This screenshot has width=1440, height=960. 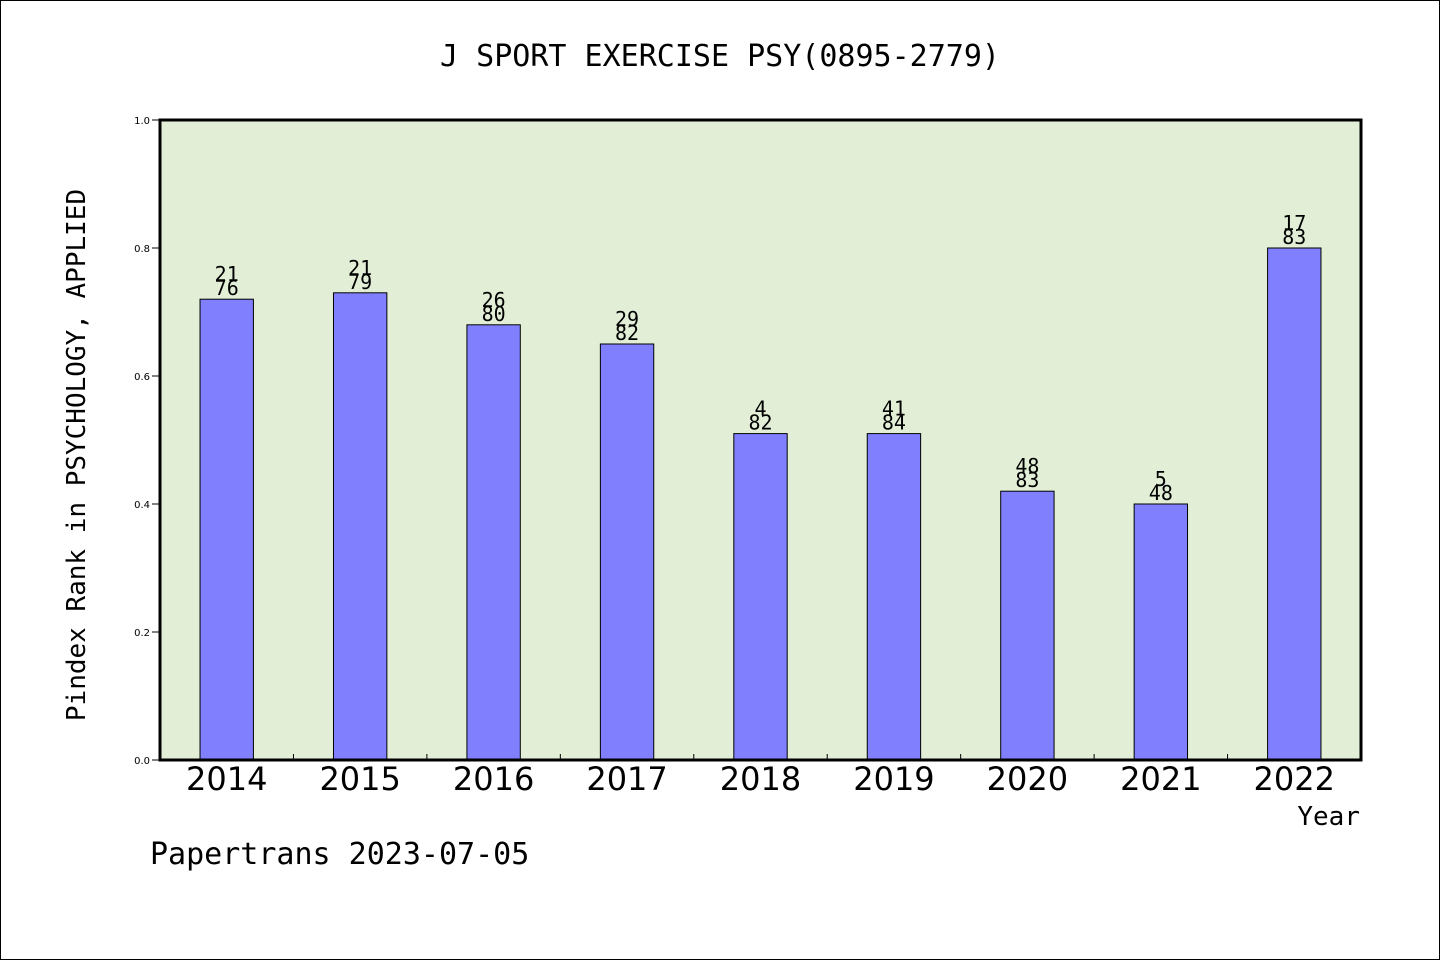 What do you see at coordinates (1160, 779) in the screenshot?
I see `x-tick-label: 2021` at bounding box center [1160, 779].